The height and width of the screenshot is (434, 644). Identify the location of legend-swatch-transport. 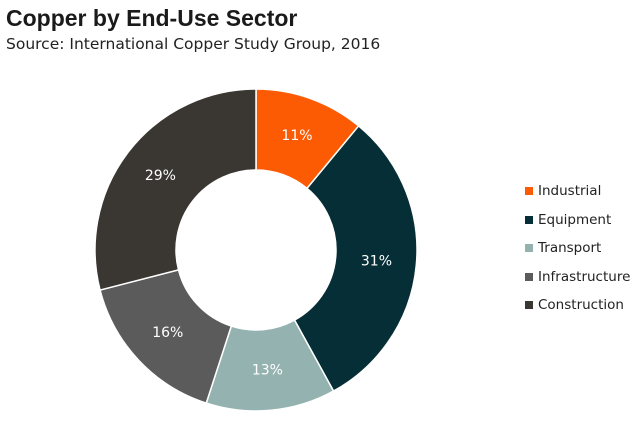
(529, 248).